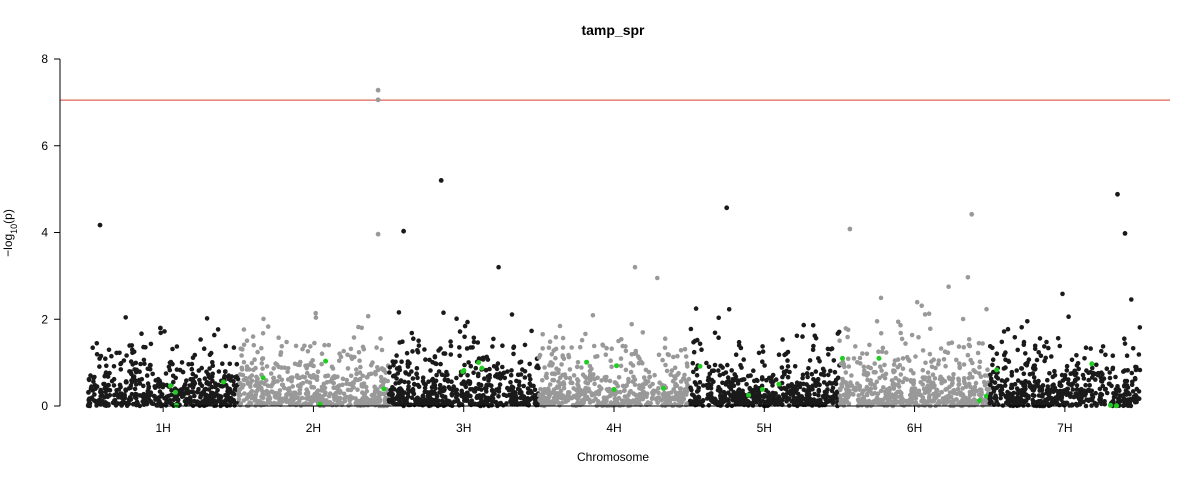 Image resolution: width=1200 pixels, height=480 pixels. Describe the element at coordinates (617, 366) in the screenshot. I see `highlight-point` at that location.